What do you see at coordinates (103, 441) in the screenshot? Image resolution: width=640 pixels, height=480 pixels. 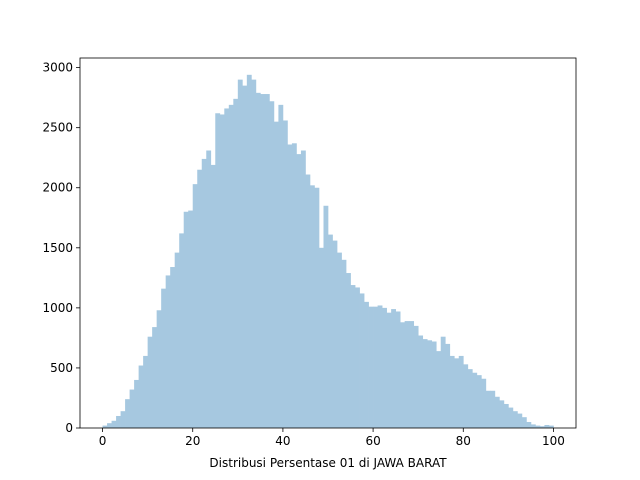 I see `x-tick-label: 0` at bounding box center [103, 441].